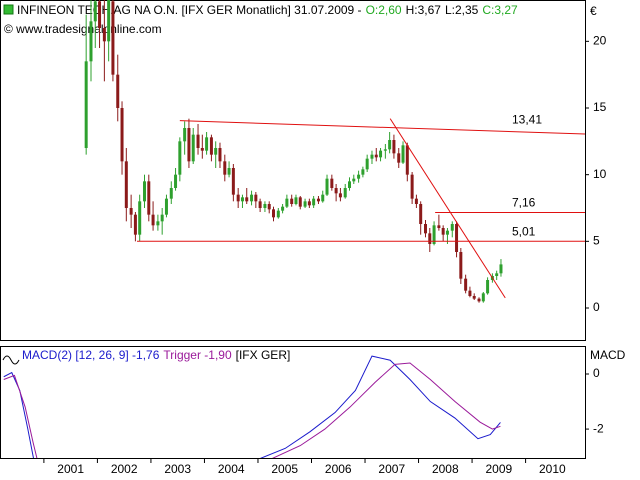 Image resolution: width=640 pixels, height=480 pixels. I want to click on x-tick-label: 2004, so click(231, 469).